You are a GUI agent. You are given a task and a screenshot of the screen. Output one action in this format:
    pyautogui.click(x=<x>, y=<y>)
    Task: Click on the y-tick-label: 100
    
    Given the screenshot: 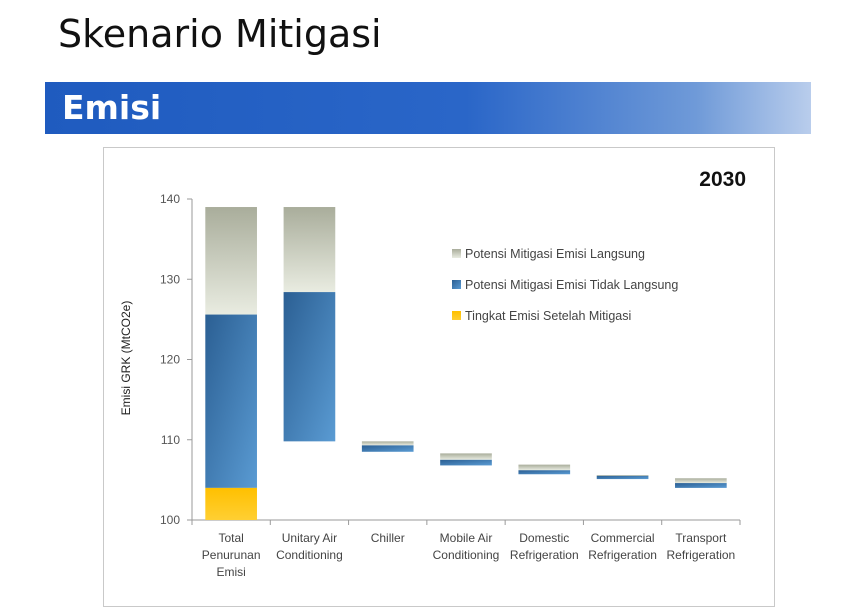 What is the action you would take?
    pyautogui.click(x=170, y=520)
    